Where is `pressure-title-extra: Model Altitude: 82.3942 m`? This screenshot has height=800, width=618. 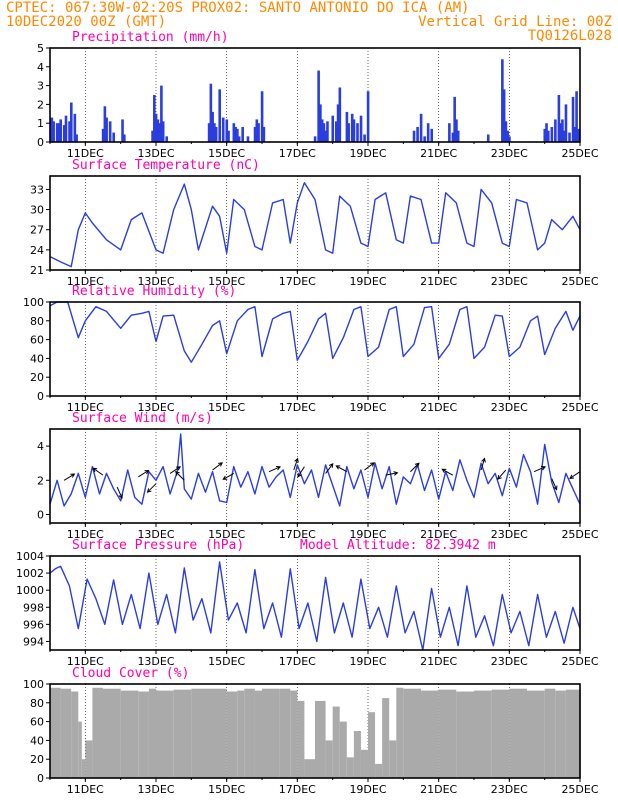 pressure-title-extra: Model Altitude: 82.3942 m is located at coordinates (398, 545).